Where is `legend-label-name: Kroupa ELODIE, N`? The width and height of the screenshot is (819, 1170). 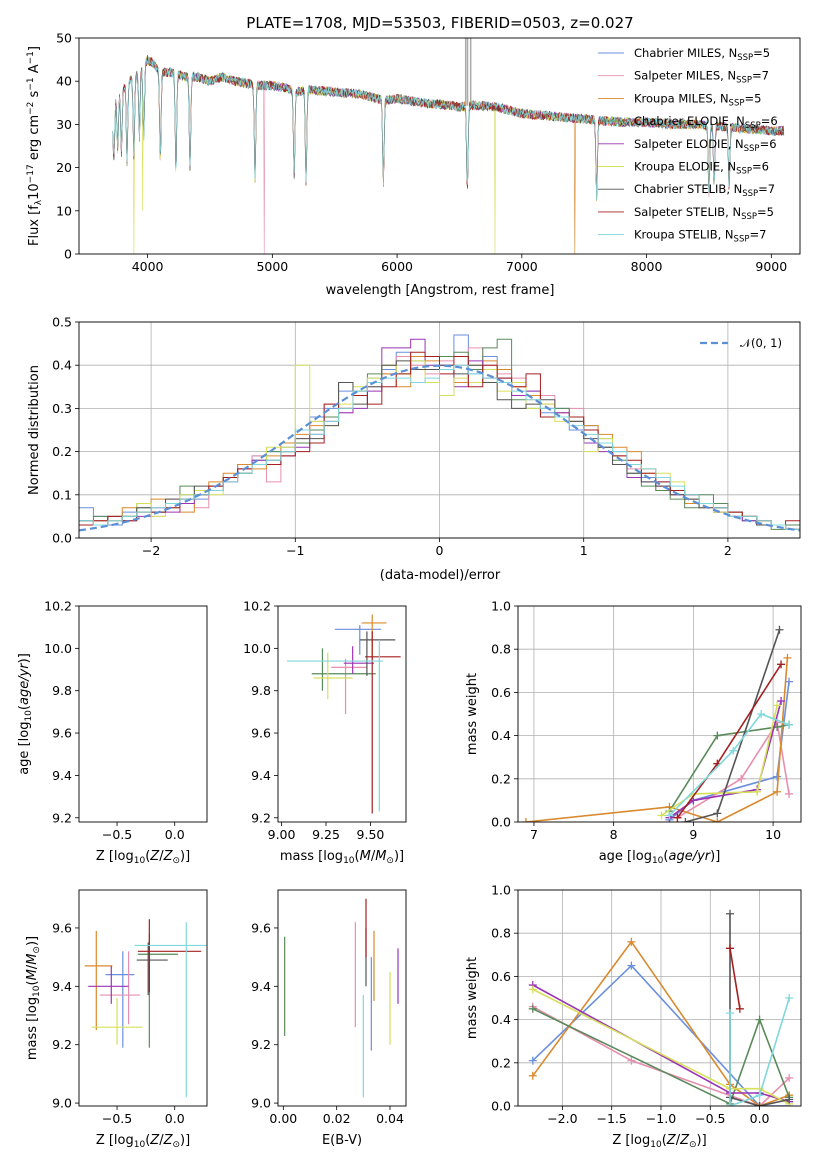 legend-label-name: Kroupa ELODIE, N is located at coordinates (685, 167).